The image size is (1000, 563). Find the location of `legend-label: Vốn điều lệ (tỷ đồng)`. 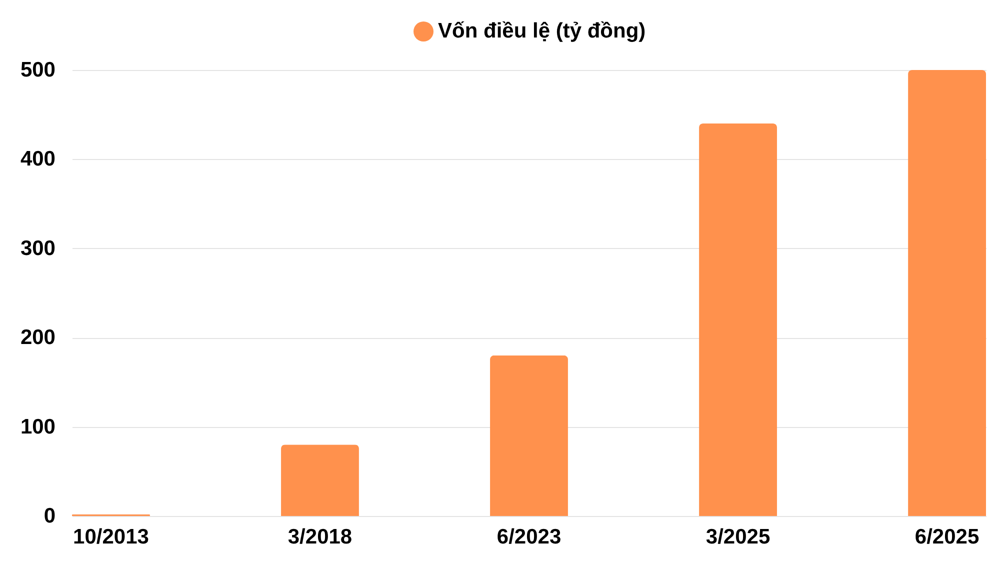

legend-label: Vốn điều lệ (tỷ đồng) is located at coordinates (542, 31).